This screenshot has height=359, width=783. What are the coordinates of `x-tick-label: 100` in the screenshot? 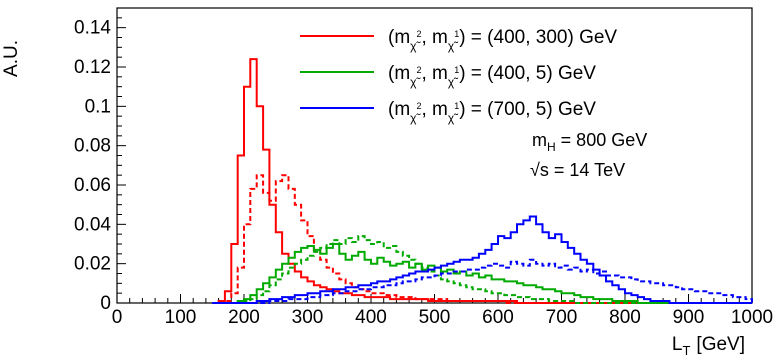 It's located at (181, 317).